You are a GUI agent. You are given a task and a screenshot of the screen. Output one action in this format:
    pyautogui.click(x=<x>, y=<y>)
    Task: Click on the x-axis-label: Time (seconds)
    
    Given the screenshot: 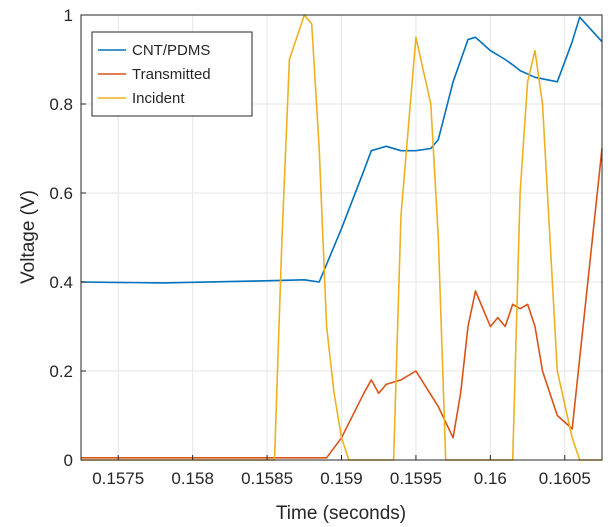 What is the action you would take?
    pyautogui.click(x=341, y=513)
    